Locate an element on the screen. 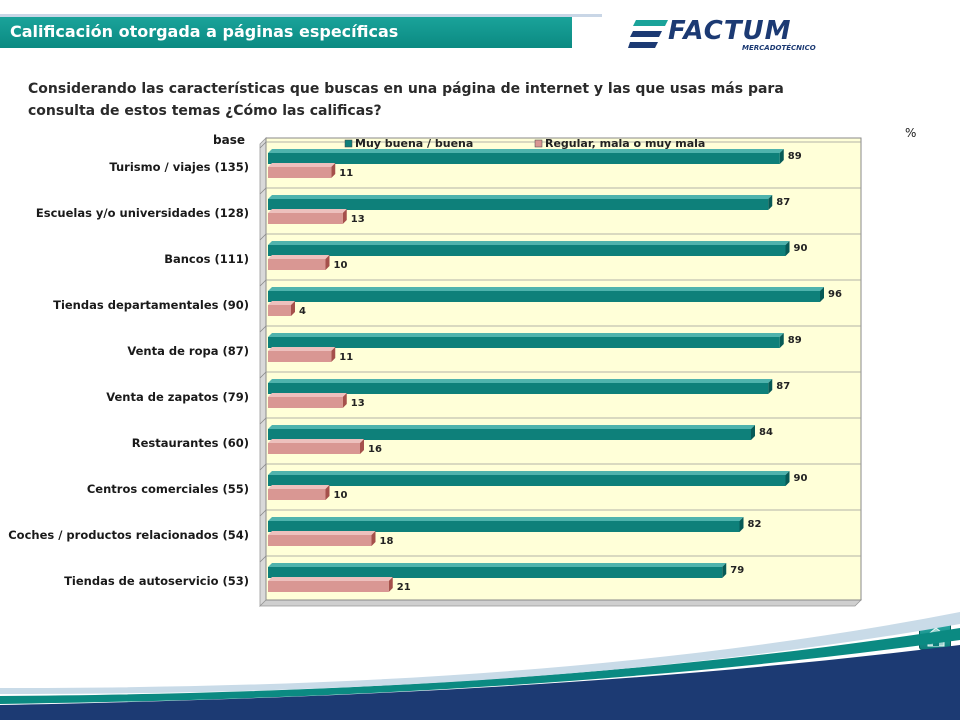  category-label-10: Tiendas de autoservicio (53) is located at coordinates (156, 581).